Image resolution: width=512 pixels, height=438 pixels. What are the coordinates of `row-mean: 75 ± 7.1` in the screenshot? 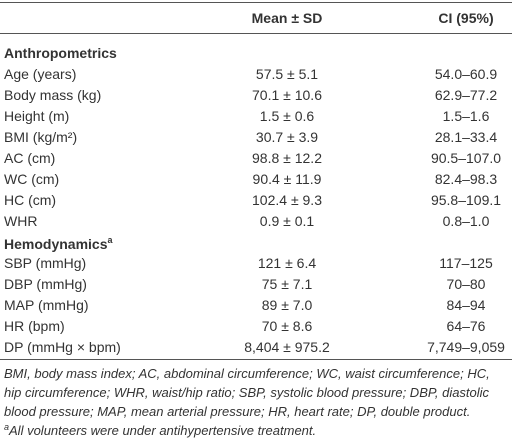 It's located at (287, 284).